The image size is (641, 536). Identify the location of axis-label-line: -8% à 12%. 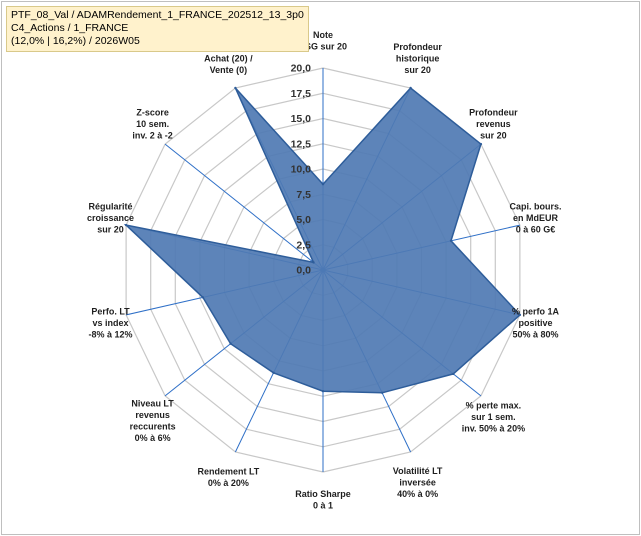
(110, 334).